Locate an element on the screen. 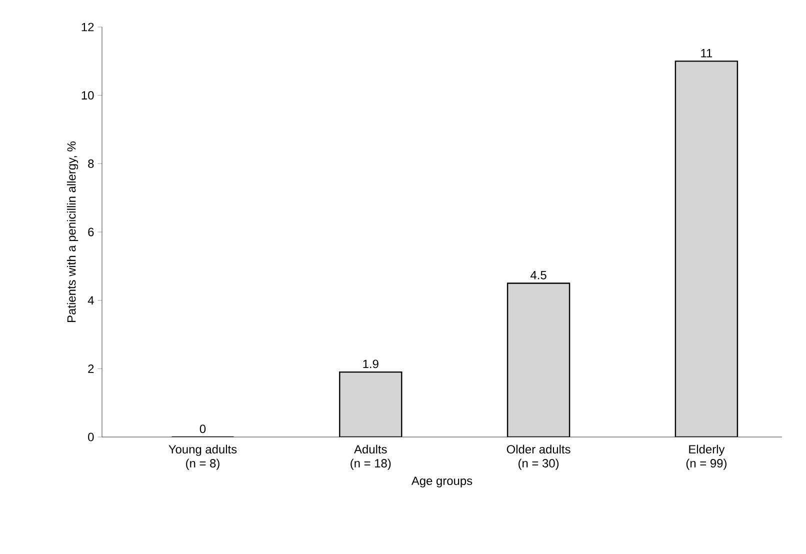  x-tick-label: Older adults (n = 30) is located at coordinates (538, 457).